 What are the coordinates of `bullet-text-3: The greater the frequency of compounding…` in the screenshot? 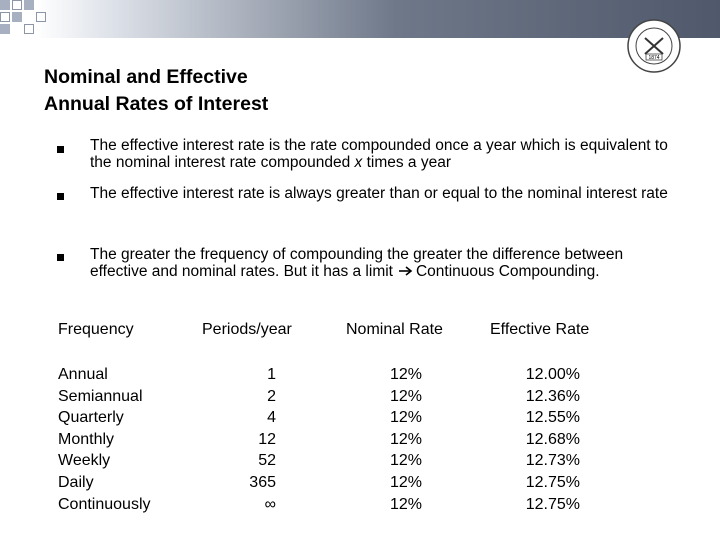 It's located at (385, 263).